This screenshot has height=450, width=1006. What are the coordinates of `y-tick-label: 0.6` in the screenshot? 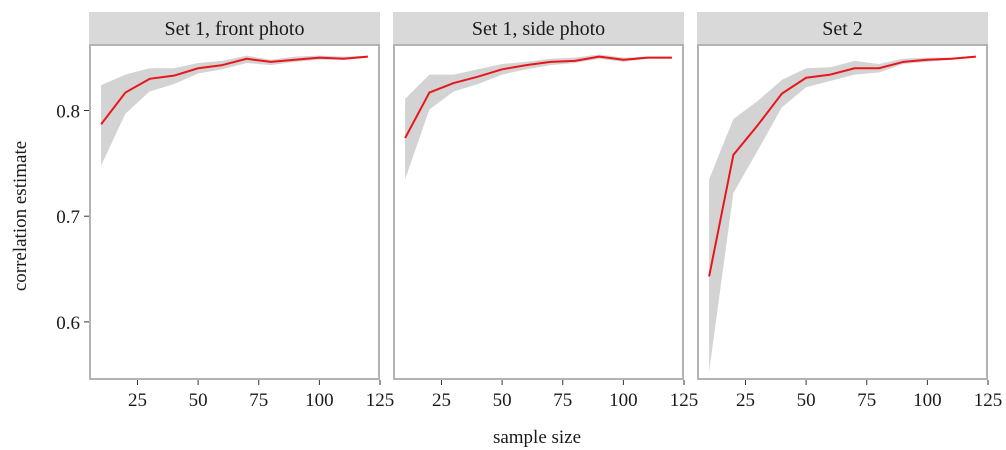 It's located at (68, 323).